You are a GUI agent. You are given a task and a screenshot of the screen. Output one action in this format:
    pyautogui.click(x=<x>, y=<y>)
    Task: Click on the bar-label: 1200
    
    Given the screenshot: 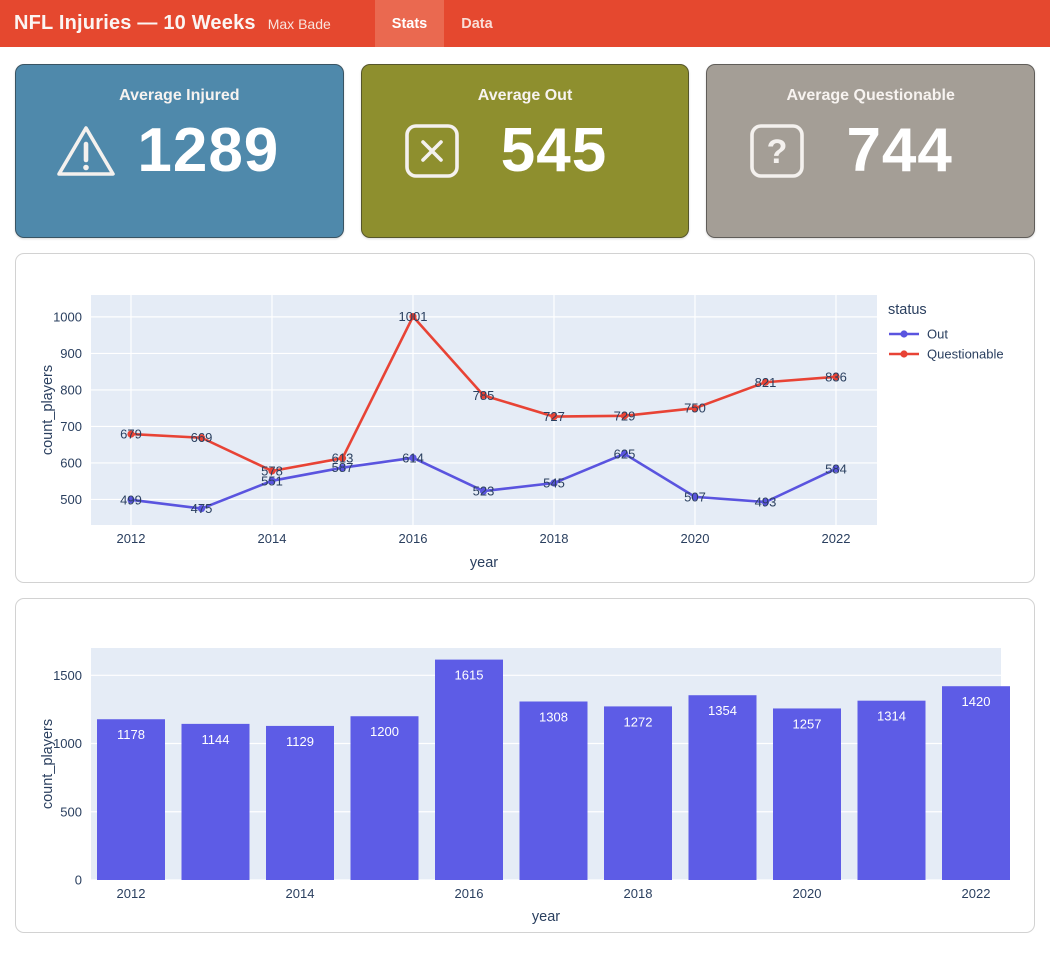 What is the action you would take?
    pyautogui.click(x=384, y=731)
    